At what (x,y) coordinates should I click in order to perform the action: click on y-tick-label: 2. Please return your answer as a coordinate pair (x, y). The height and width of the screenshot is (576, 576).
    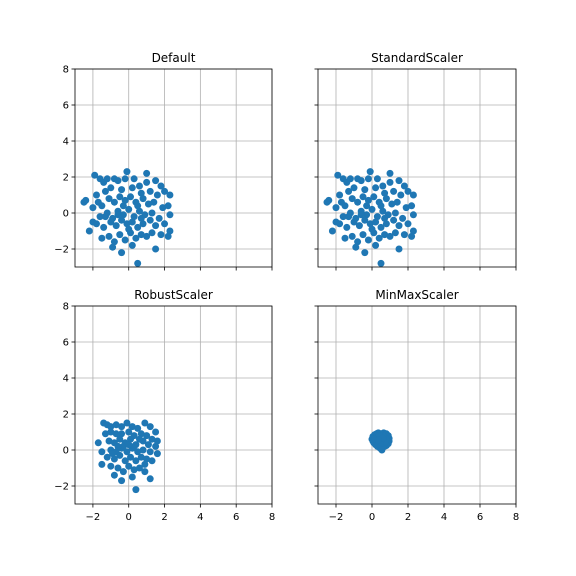
    Looking at the image, I should click on (66, 178).